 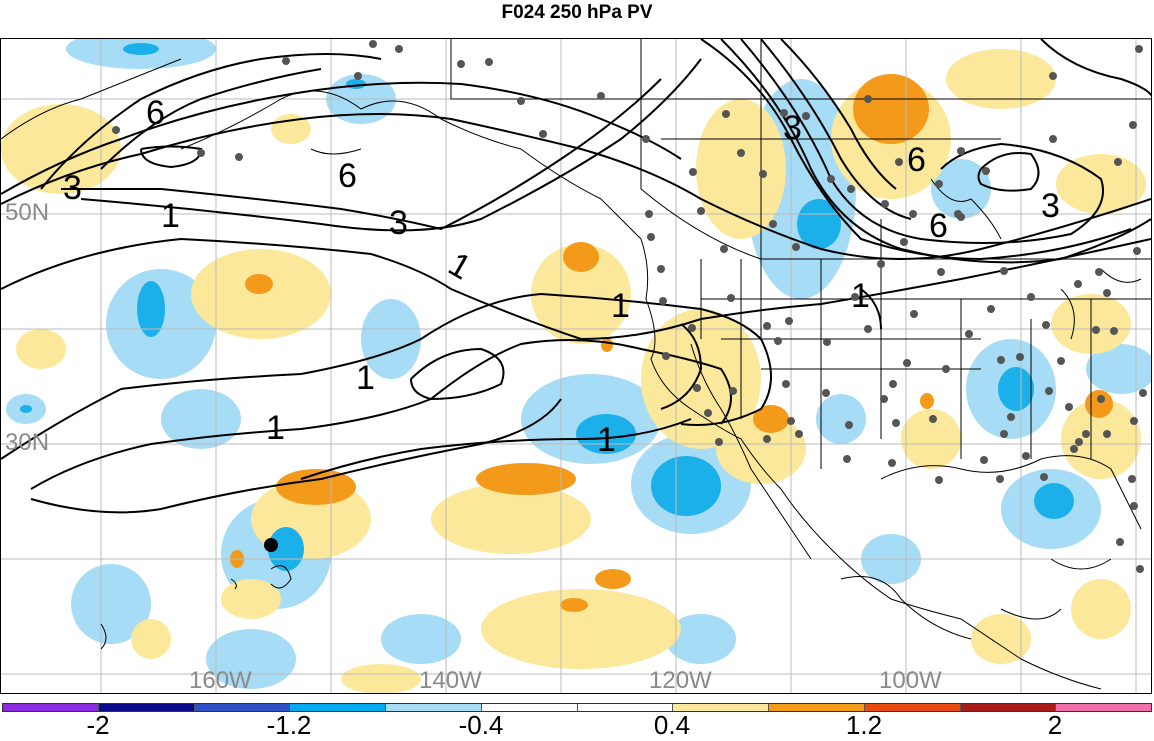 I want to click on colorbar-label: 0.4, so click(x=672, y=725).